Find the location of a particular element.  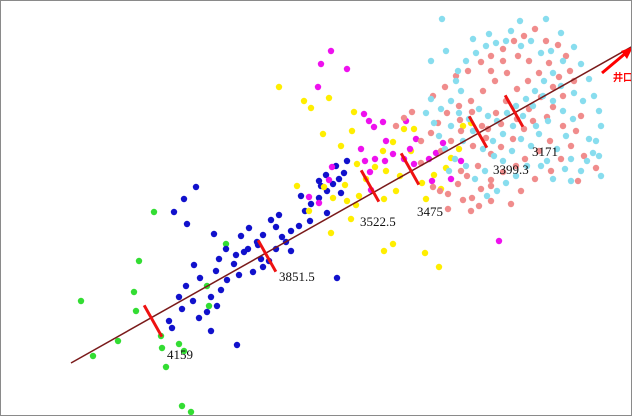

wellhead-arrow-head is located at coordinates (626, 53).